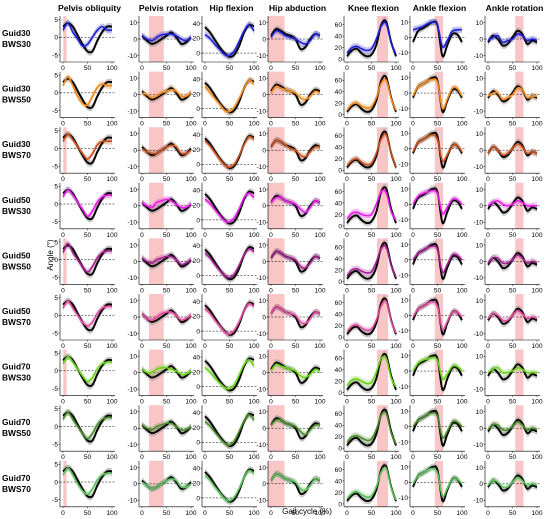 The height and width of the screenshot is (519, 550). I want to click on row-label-guidance: Guid50, so click(16, 200).